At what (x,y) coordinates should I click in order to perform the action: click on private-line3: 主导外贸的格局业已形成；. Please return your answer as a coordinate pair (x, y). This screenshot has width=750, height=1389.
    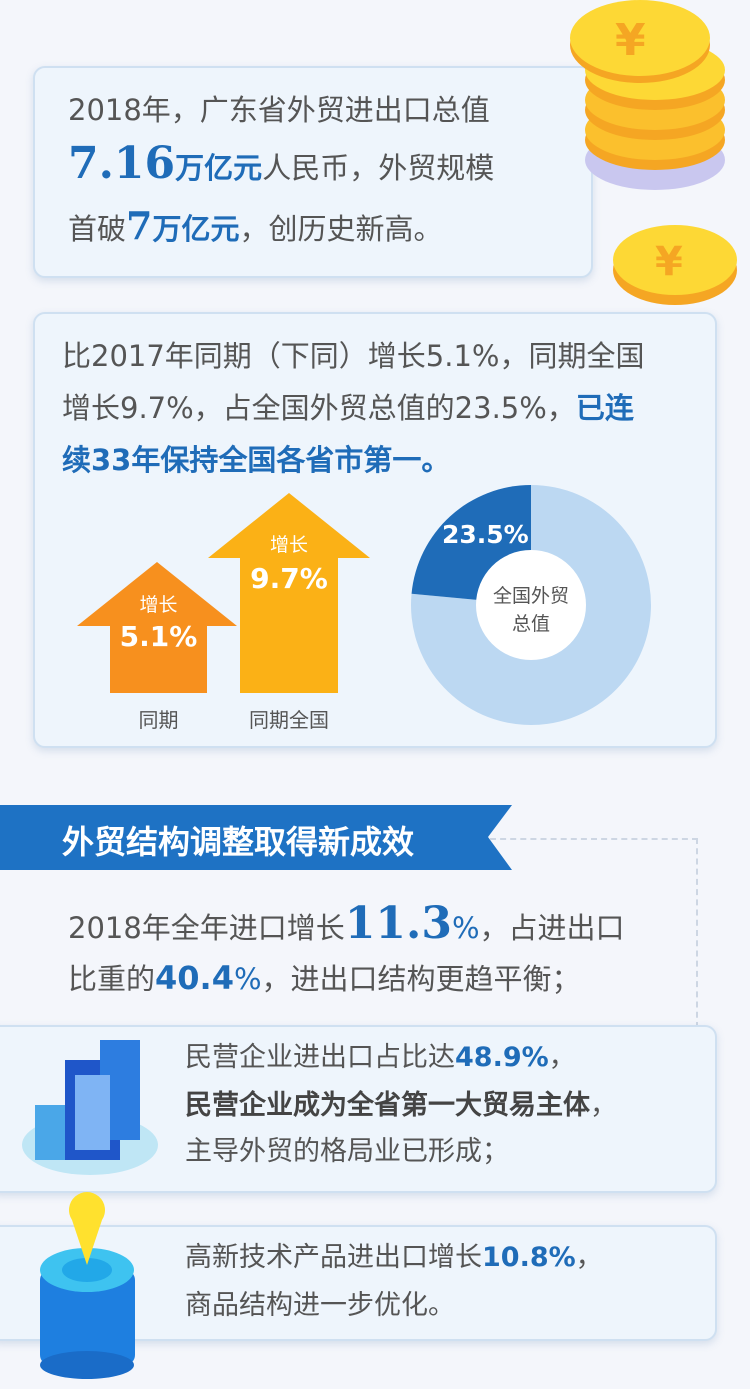
    Looking at the image, I should click on (347, 1151).